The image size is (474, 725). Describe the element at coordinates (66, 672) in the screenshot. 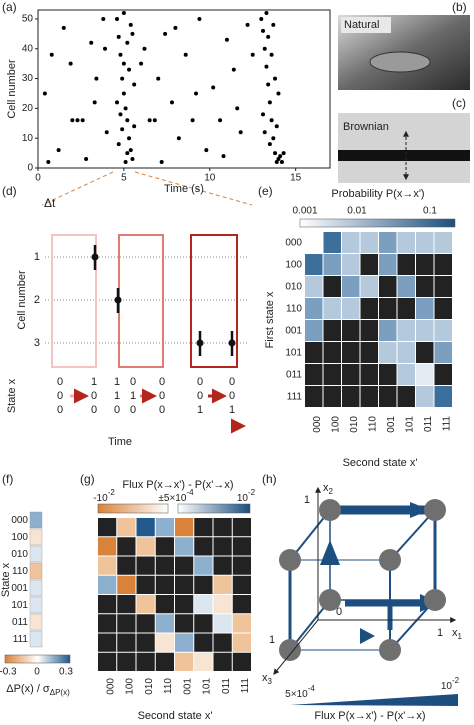

I see `colorbar-label: 0.3` at that location.